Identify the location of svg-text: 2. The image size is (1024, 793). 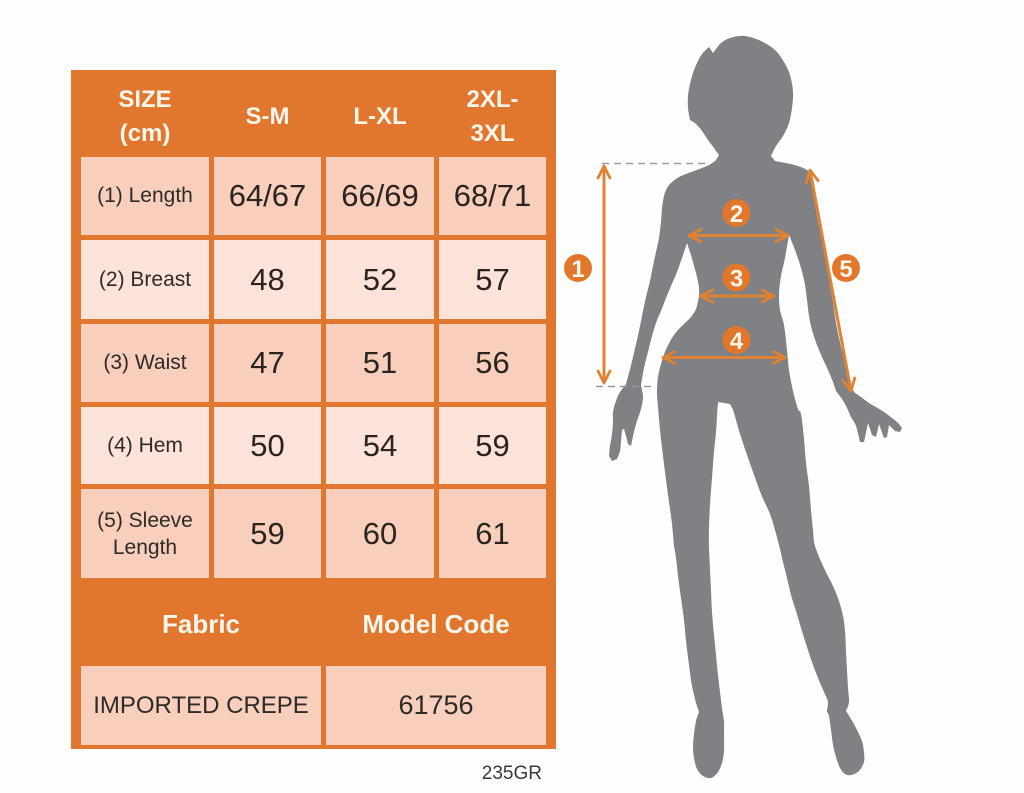
(736, 214).